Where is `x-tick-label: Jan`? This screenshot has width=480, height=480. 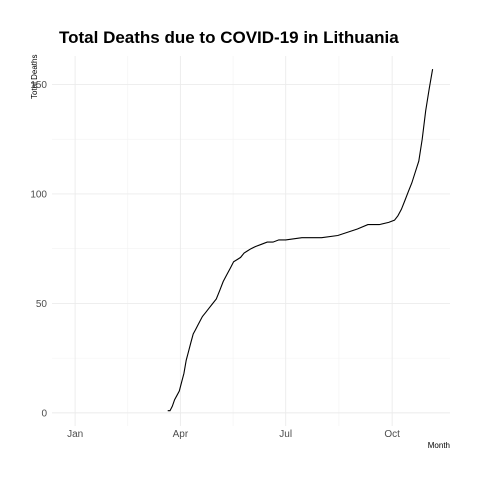 x-tick-label: Jan is located at coordinates (75, 434).